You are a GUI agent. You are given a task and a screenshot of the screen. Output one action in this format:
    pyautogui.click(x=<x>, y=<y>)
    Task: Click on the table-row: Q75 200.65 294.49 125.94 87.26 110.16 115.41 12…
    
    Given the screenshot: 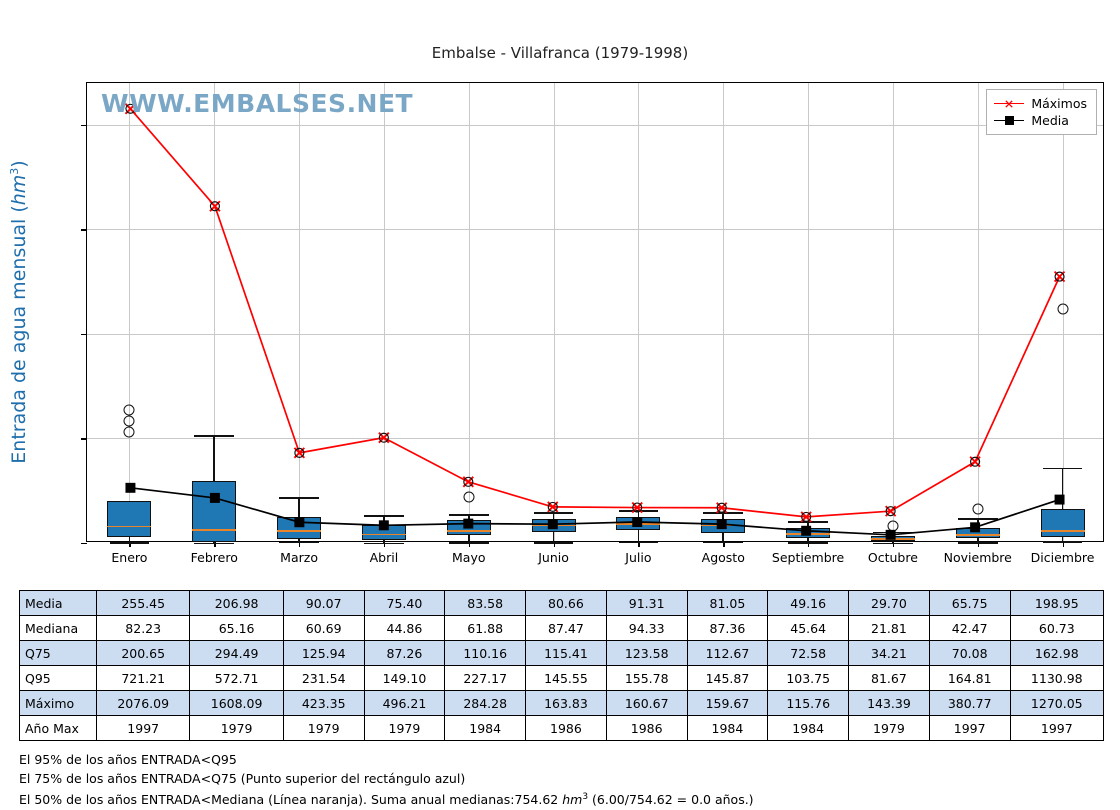 What is the action you would take?
    pyautogui.click(x=562, y=653)
    